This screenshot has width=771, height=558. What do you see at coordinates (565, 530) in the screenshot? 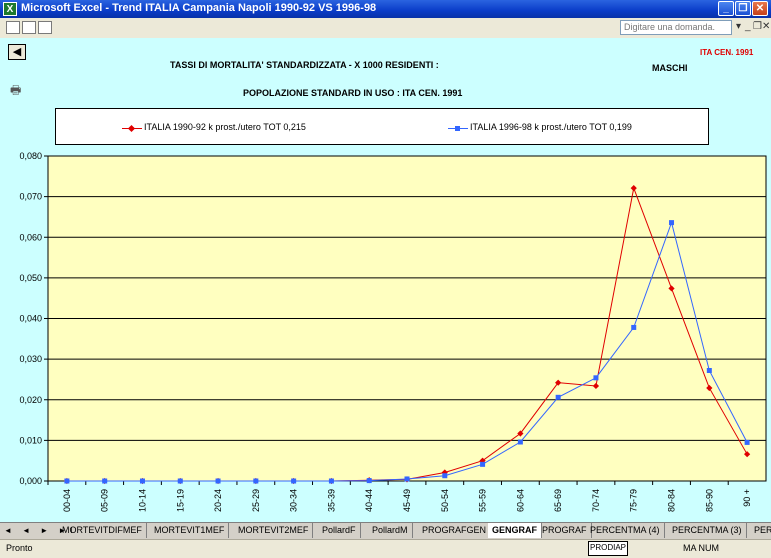
I see `sheet-tab: PROGRAF` at bounding box center [565, 530].